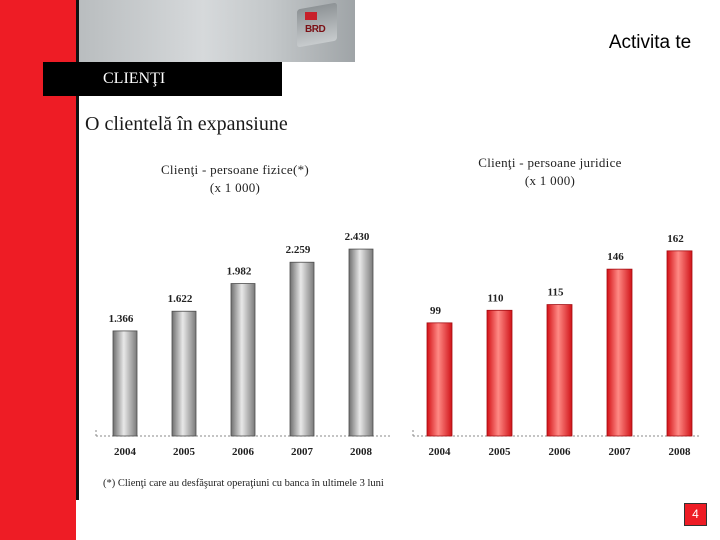  I want to click on activity-title: Activita te, so click(650, 42).